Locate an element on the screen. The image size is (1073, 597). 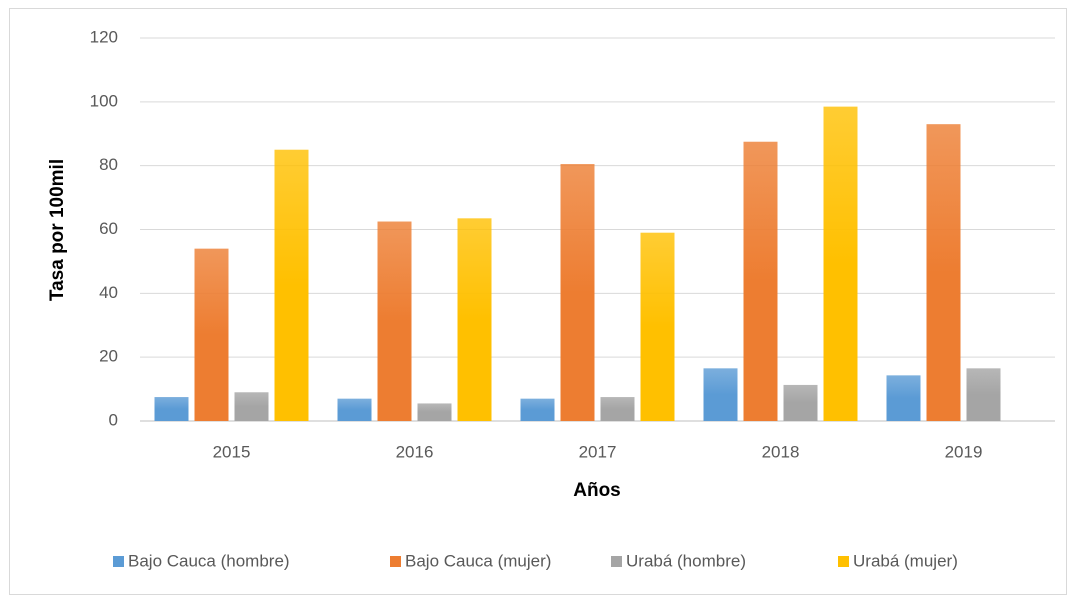
x-tick-label: 2018 is located at coordinates (781, 451).